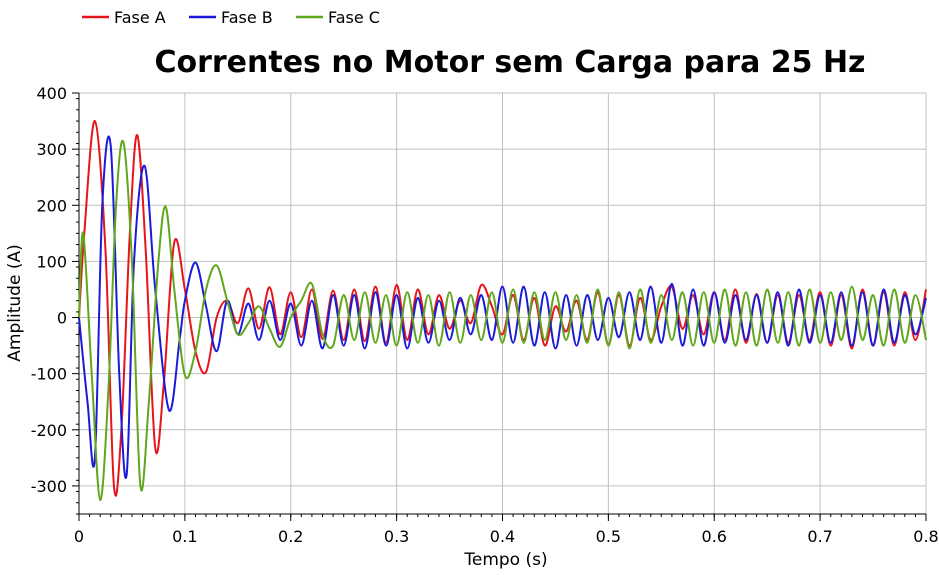  I want to click on x-axis-title: Tempo (s), so click(505, 560).